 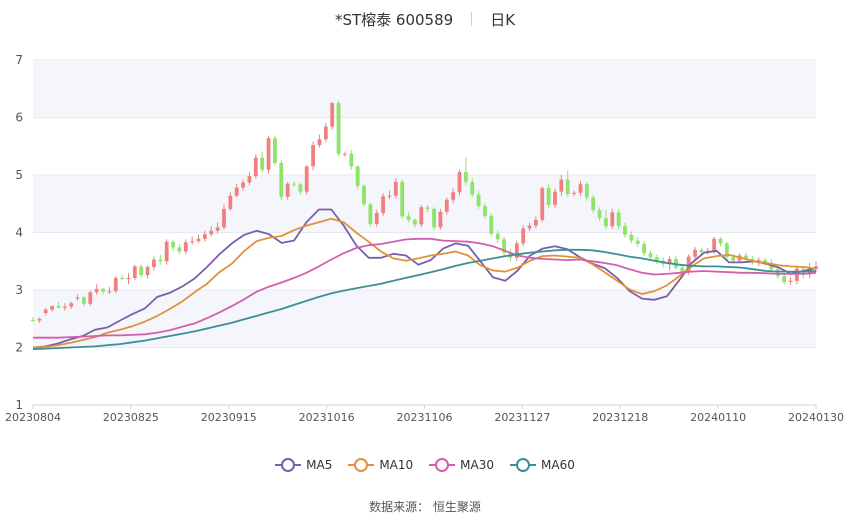 What do you see at coordinates (19, 405) in the screenshot?
I see `y-tick-label: 1` at bounding box center [19, 405].